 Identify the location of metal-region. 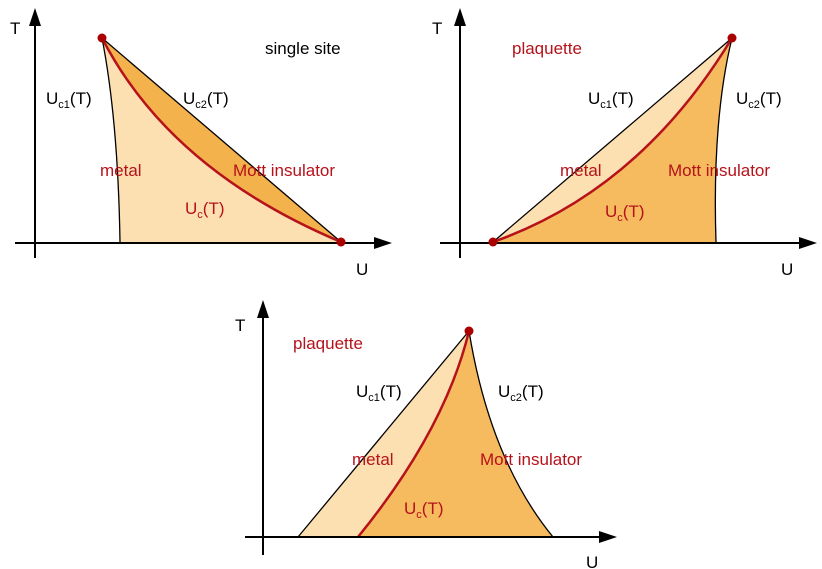
(221, 140).